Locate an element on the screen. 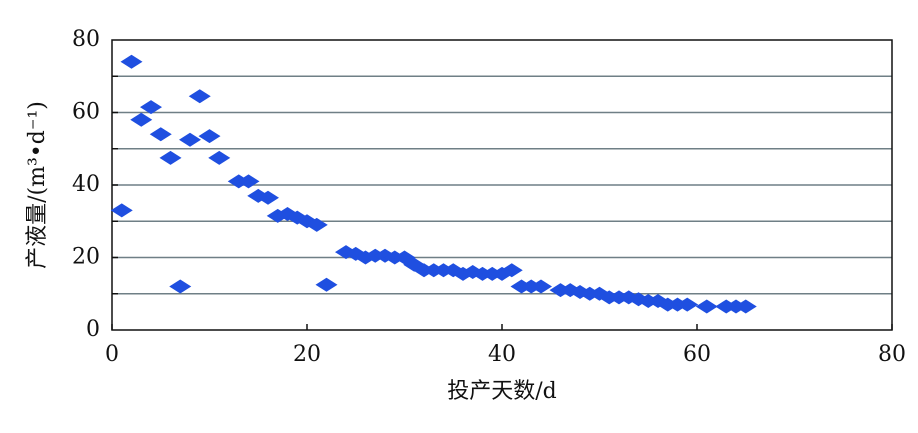 This screenshot has height=433, width=918. x-tick-label: 0 is located at coordinates (112, 354).